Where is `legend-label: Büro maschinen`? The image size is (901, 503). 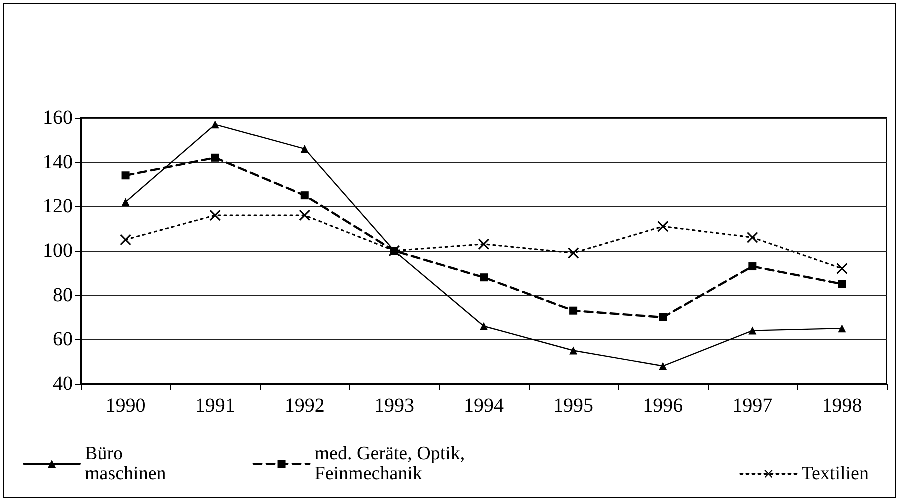 legend-label: Büro maschinen is located at coordinates (126, 464).